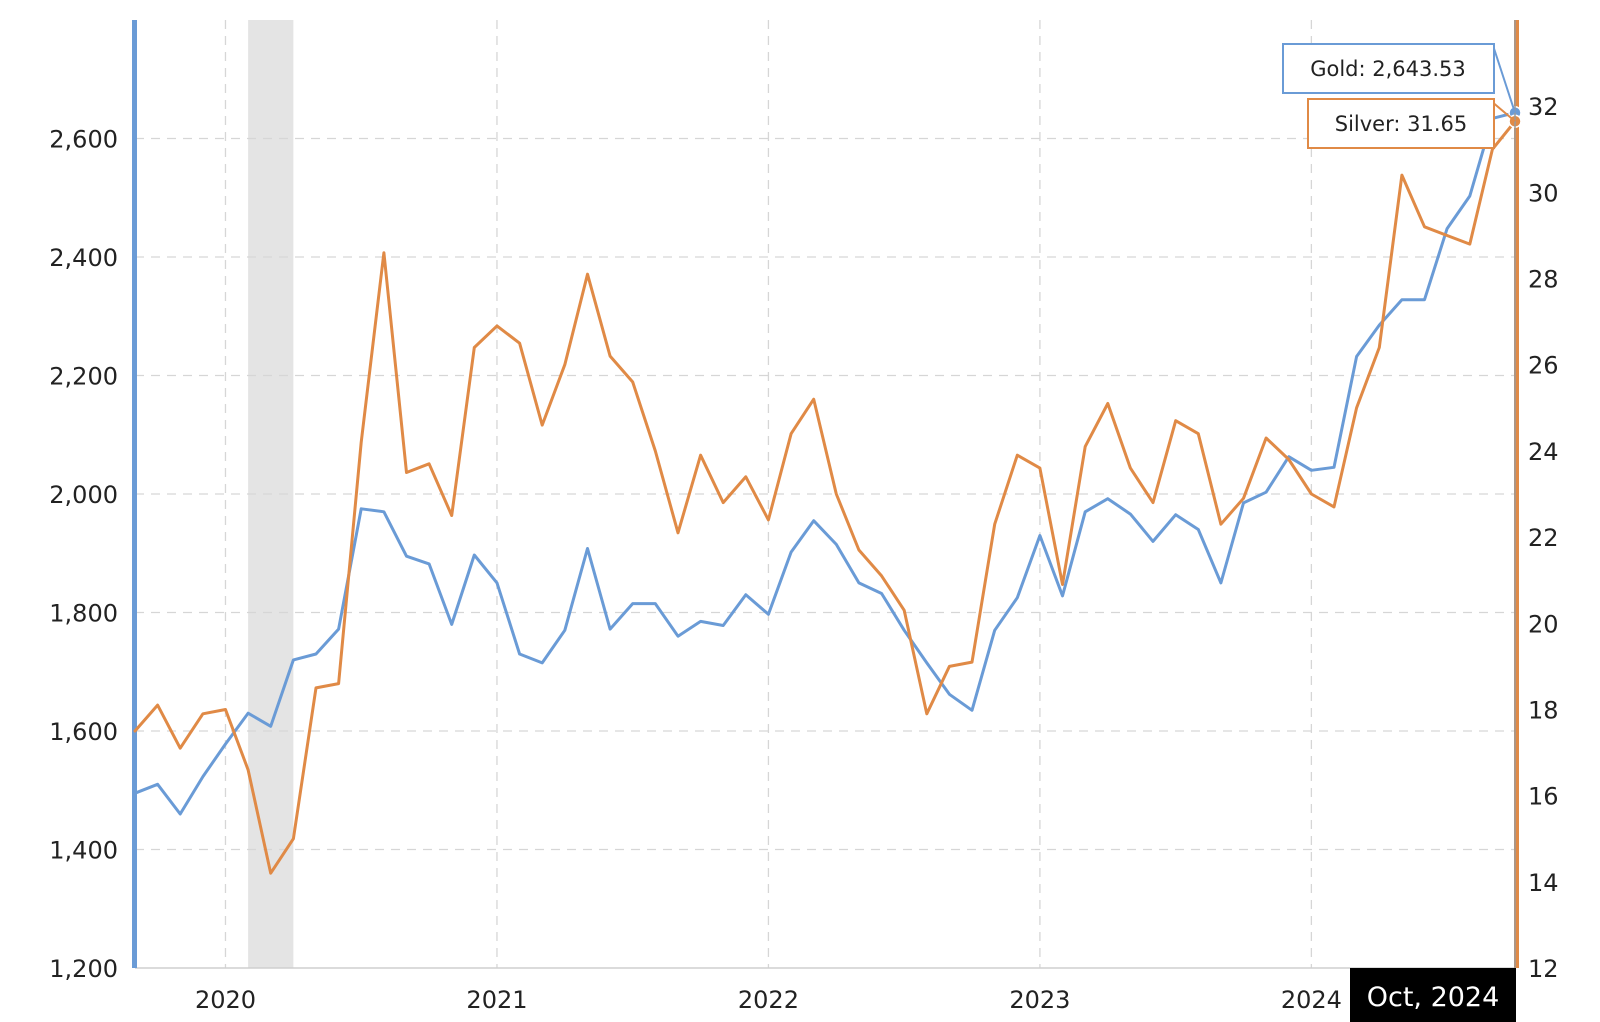  What do you see at coordinates (1543, 193) in the screenshot?
I see `y-right-tick-label: 30` at bounding box center [1543, 193].